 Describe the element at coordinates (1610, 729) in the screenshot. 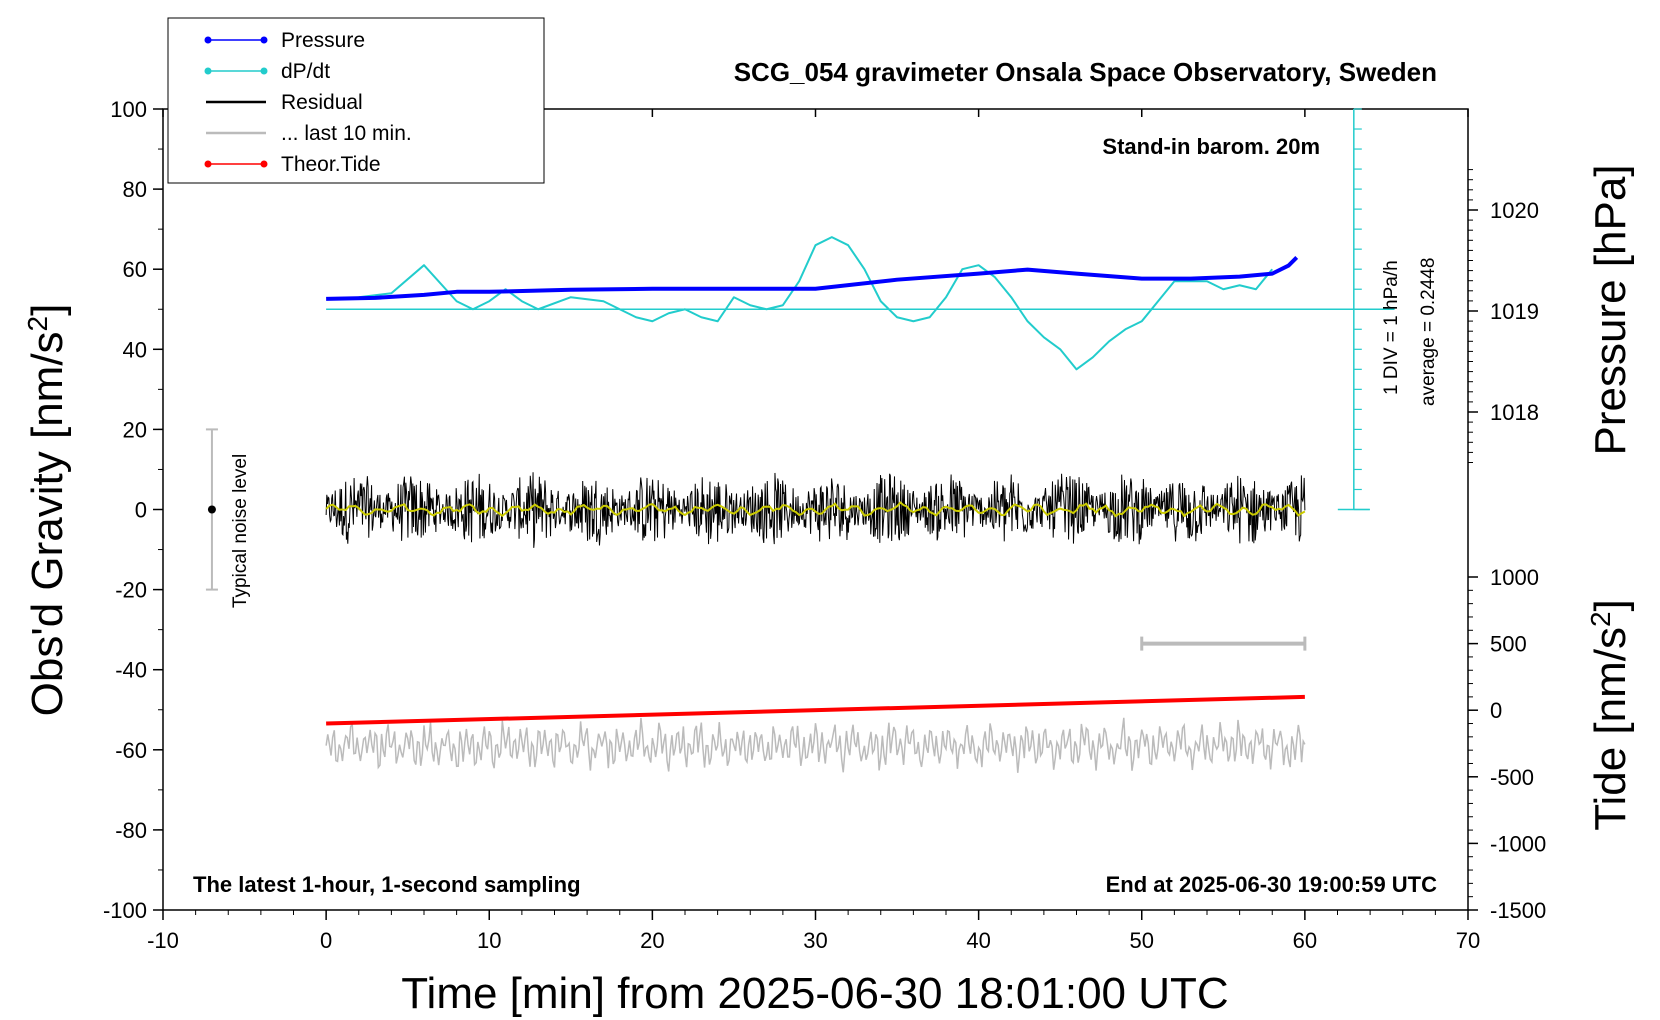

I see `tide-title-text: Tide [nm/s` at that location.